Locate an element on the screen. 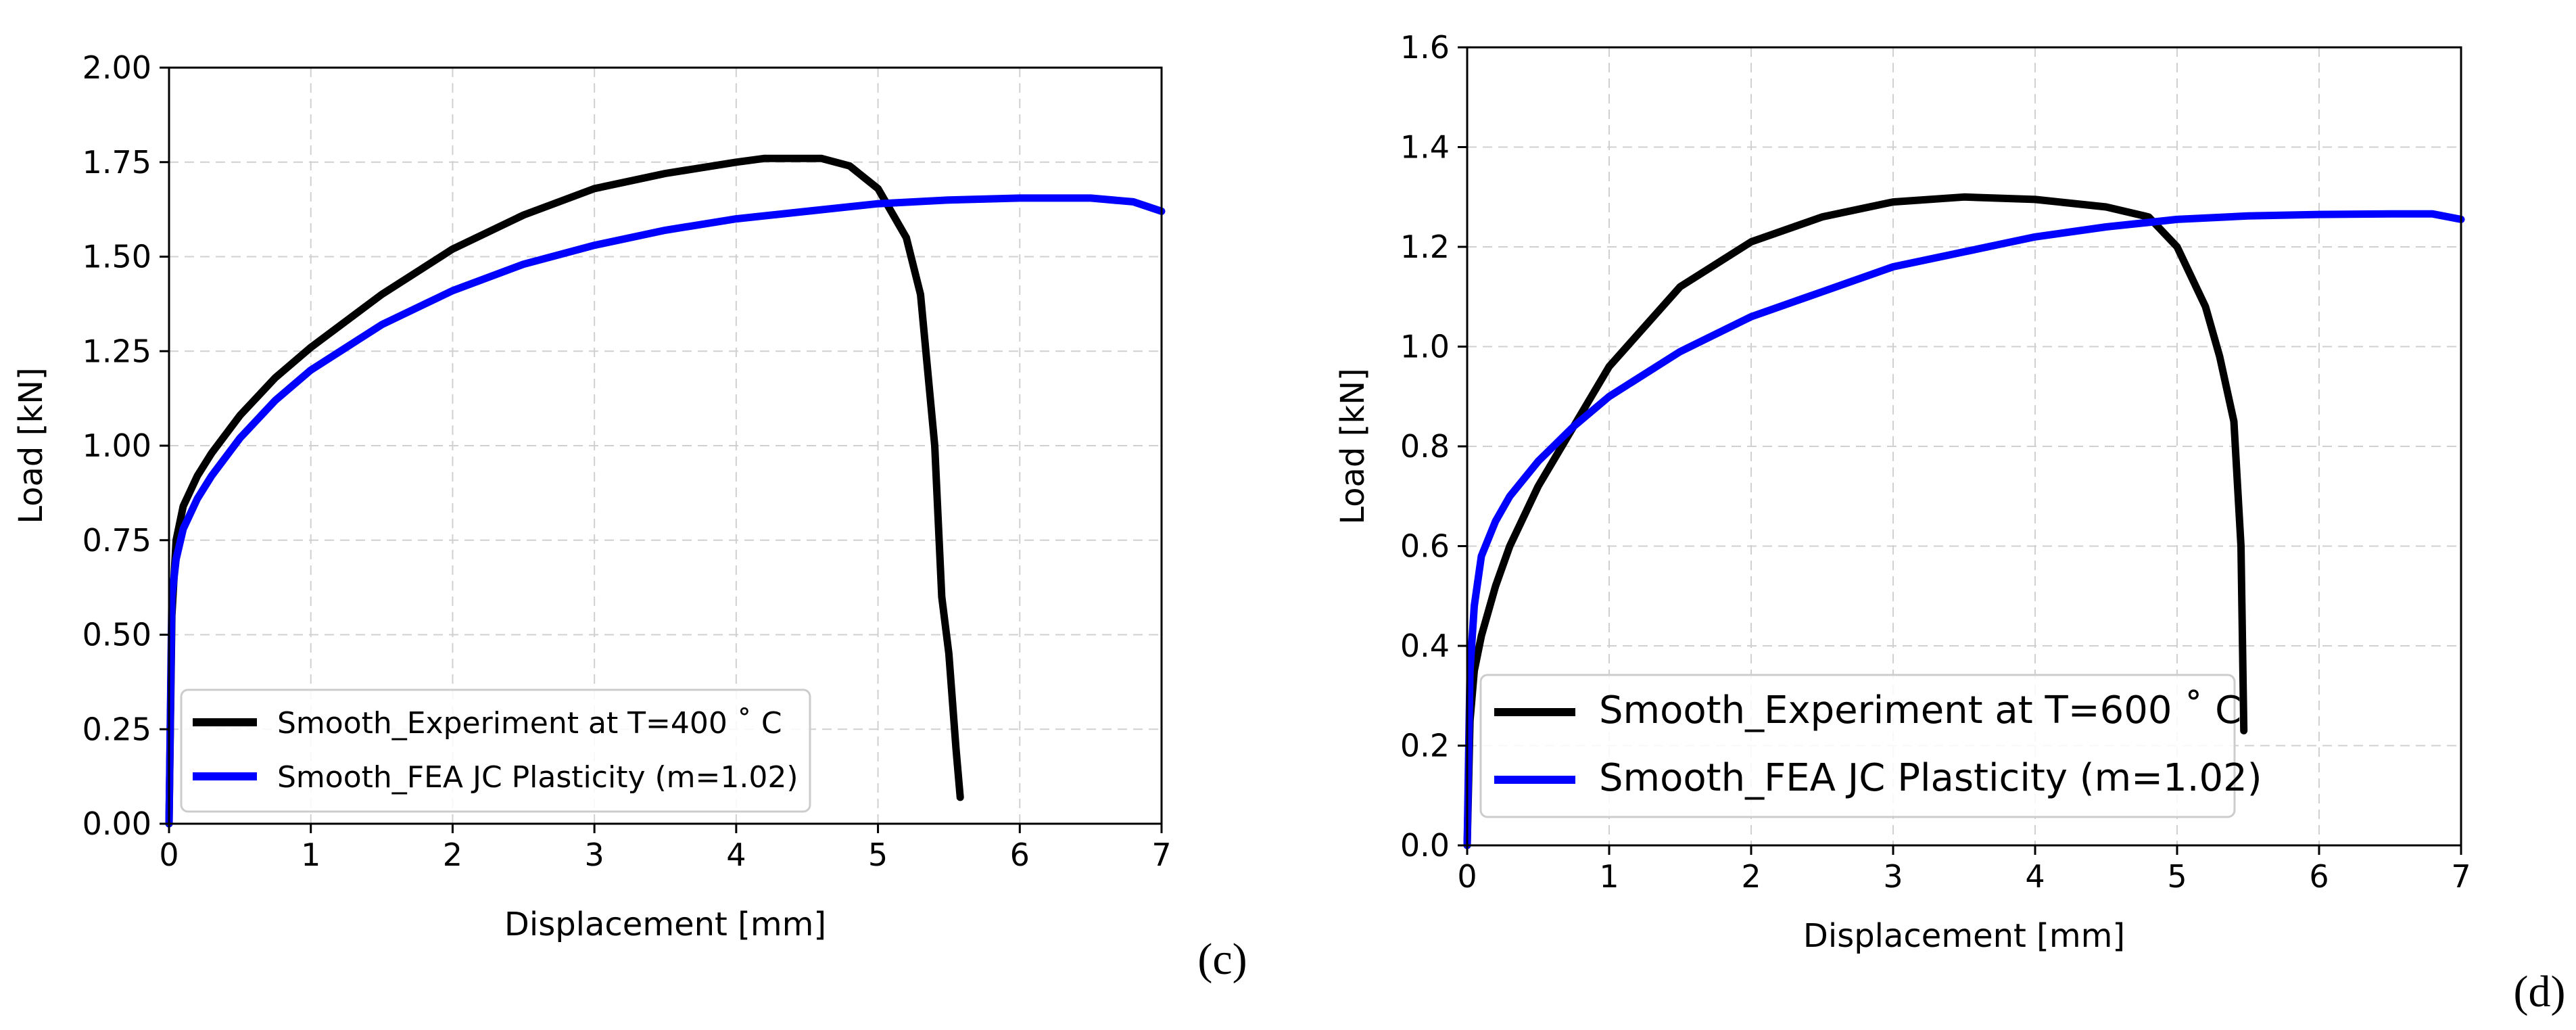 This screenshot has height=1030, width=2576. y-tick-label: 1.6 is located at coordinates (1425, 47).